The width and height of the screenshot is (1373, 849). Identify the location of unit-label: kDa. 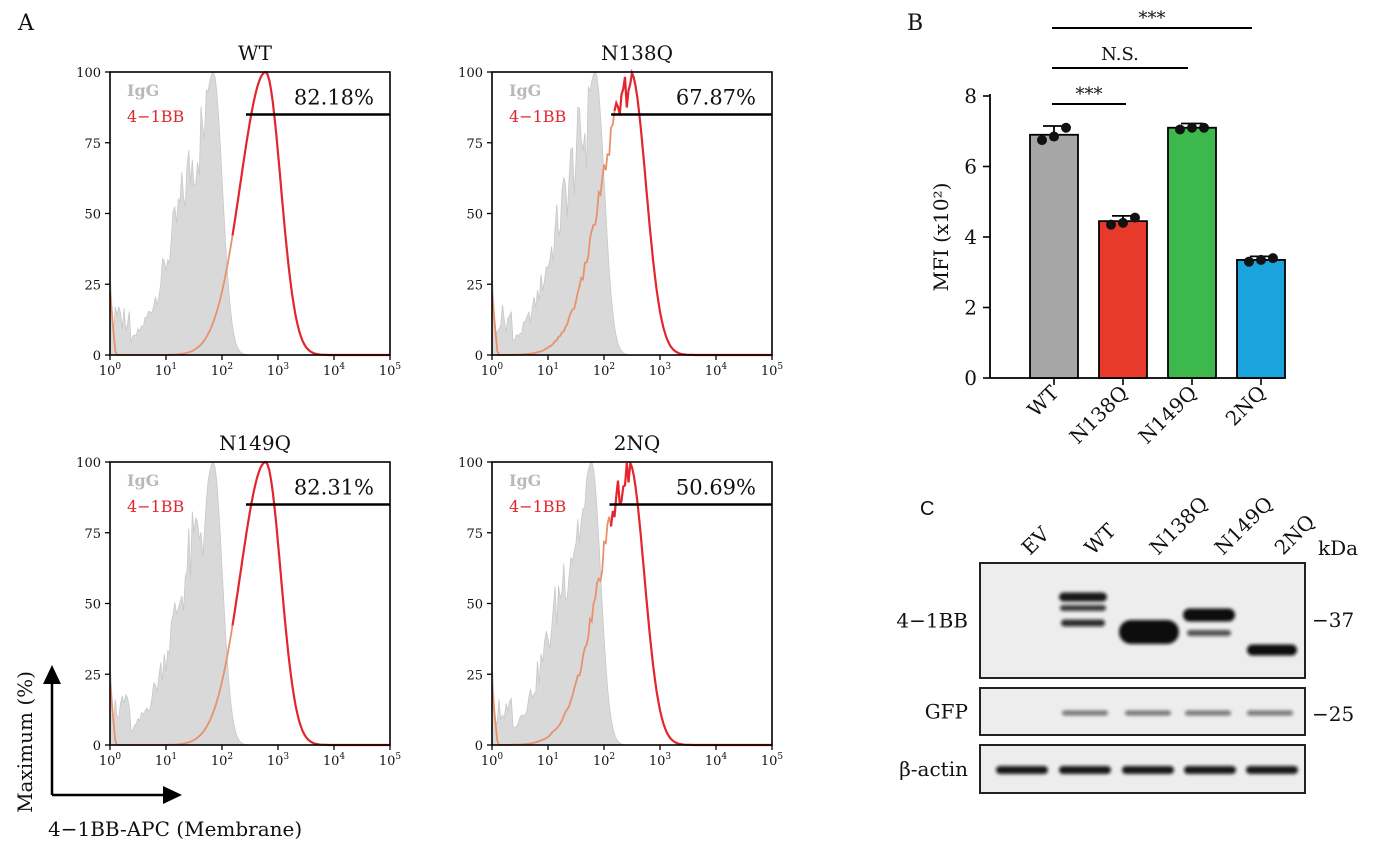
(1338, 548).